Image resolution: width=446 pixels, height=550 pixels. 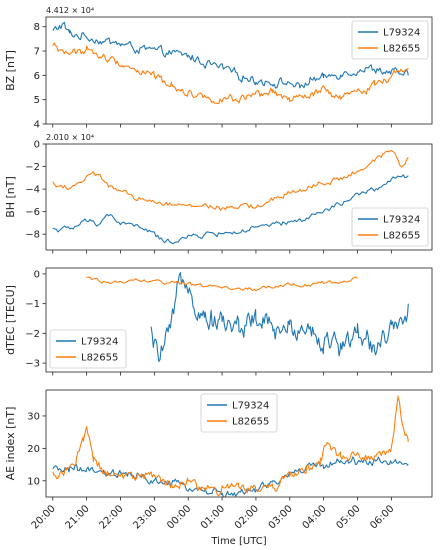 I want to click on y-axis-label: BH [nT], so click(x=10, y=197).